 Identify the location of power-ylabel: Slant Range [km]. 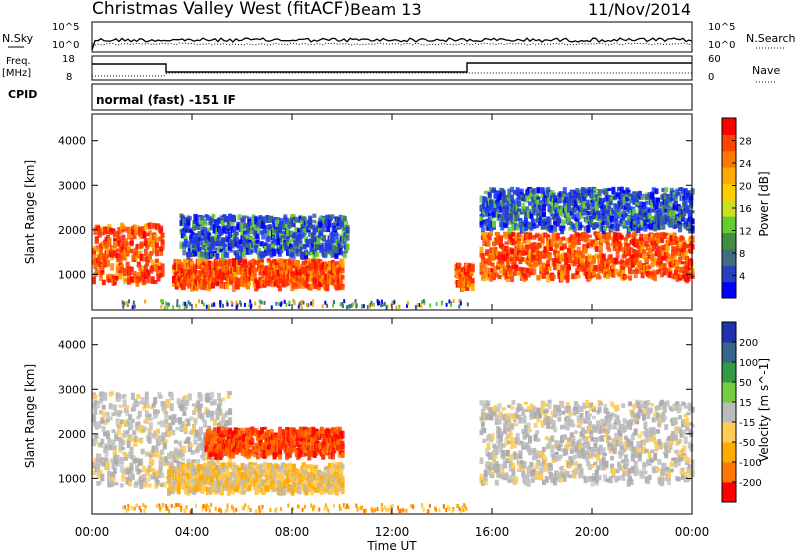
(30, 212).